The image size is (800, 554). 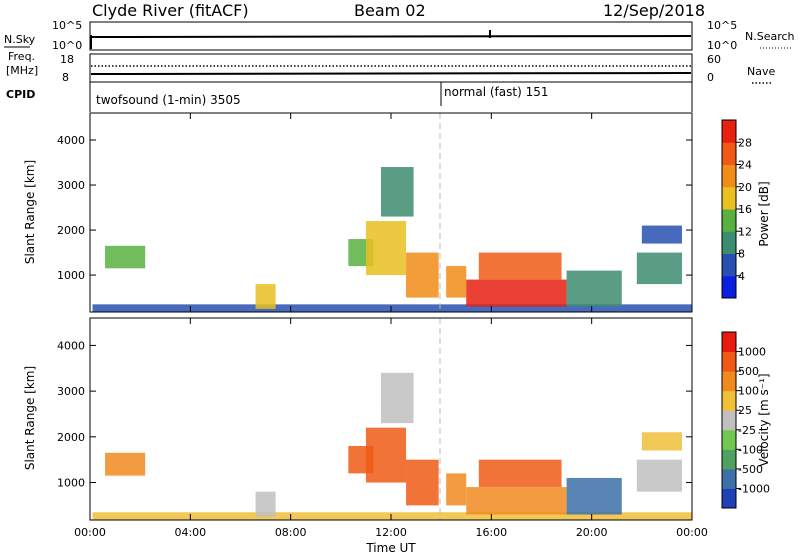 What do you see at coordinates (770, 36) in the screenshot?
I see `nsearch-label: N.Search` at bounding box center [770, 36].